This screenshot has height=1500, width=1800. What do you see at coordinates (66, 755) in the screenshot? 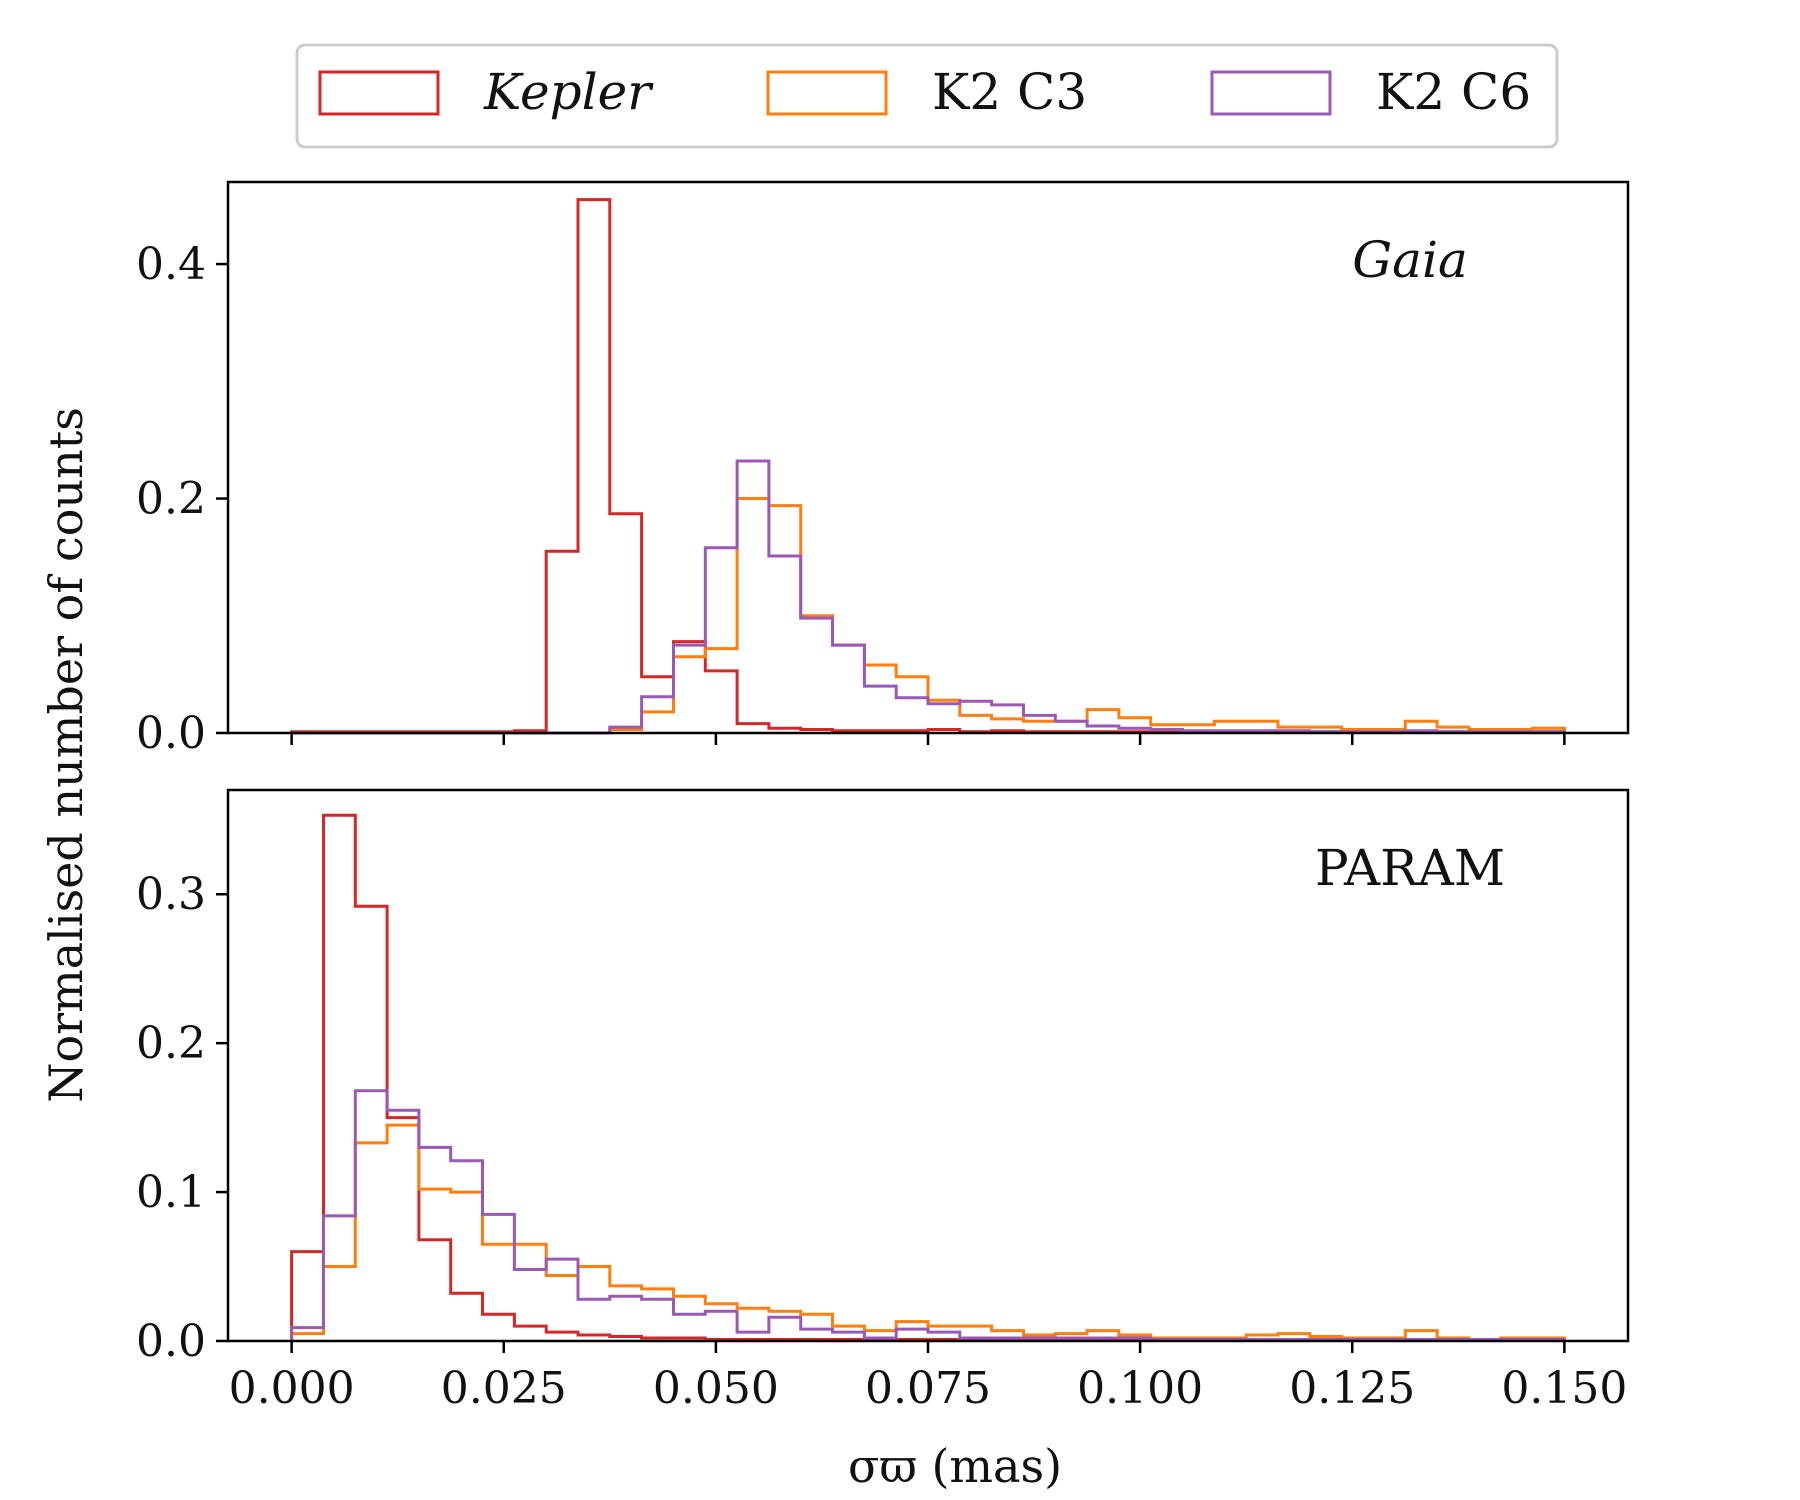
I see `y-axis-label: Normalised number of counts` at bounding box center [66, 755].